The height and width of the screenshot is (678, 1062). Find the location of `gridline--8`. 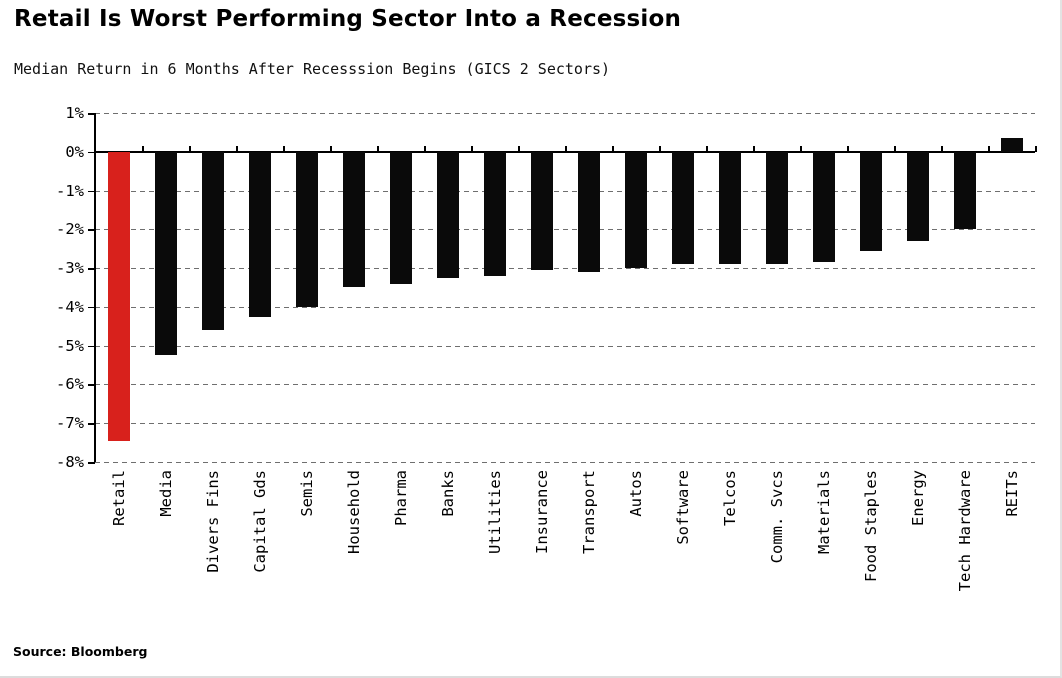

gridline--8 is located at coordinates (565, 462).